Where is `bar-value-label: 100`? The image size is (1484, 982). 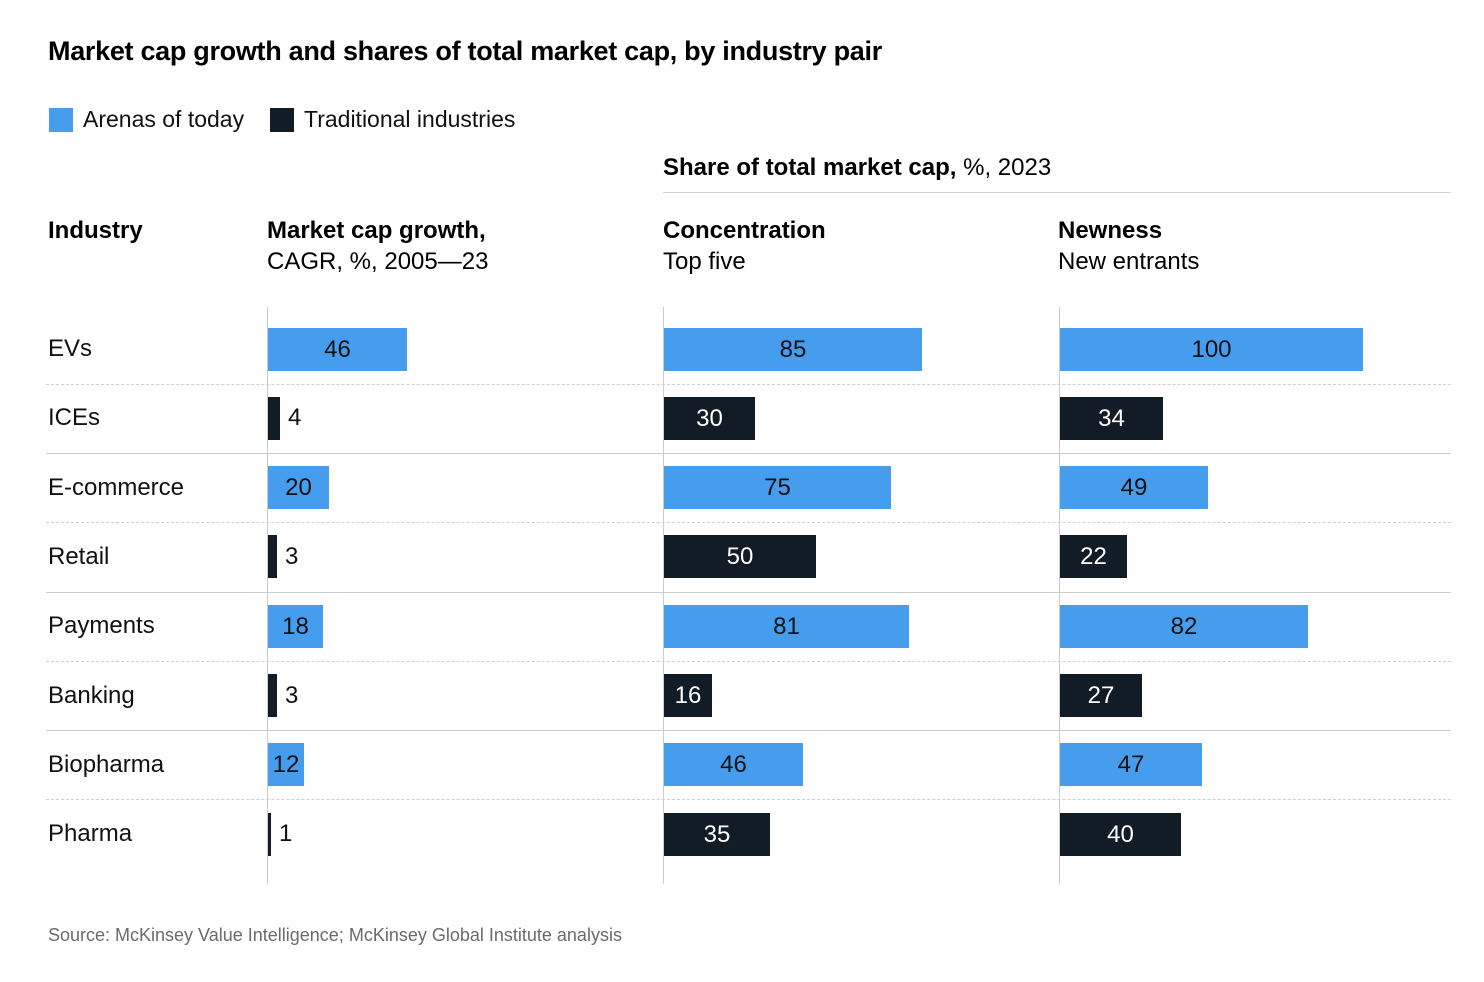 bar-value-label: 100 is located at coordinates (1211, 349).